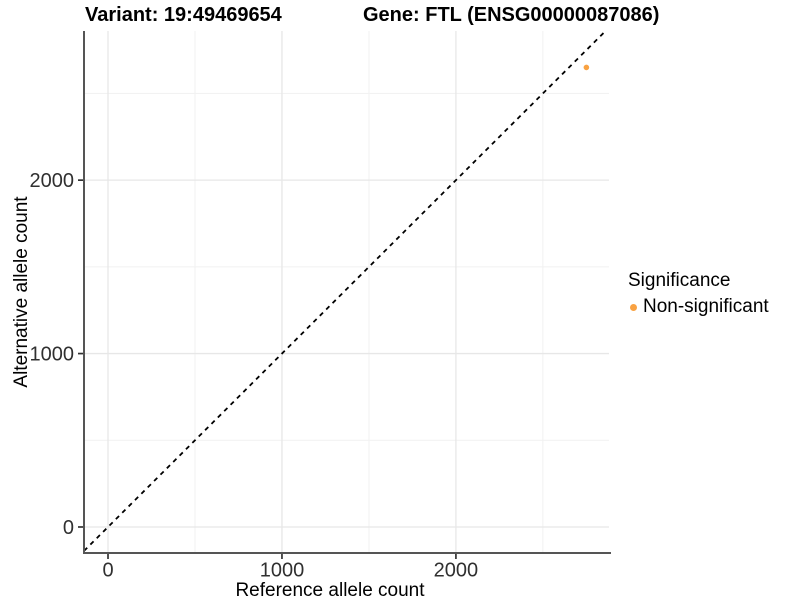  Describe the element at coordinates (679, 280) in the screenshot. I see `legend-title: Significance` at that location.